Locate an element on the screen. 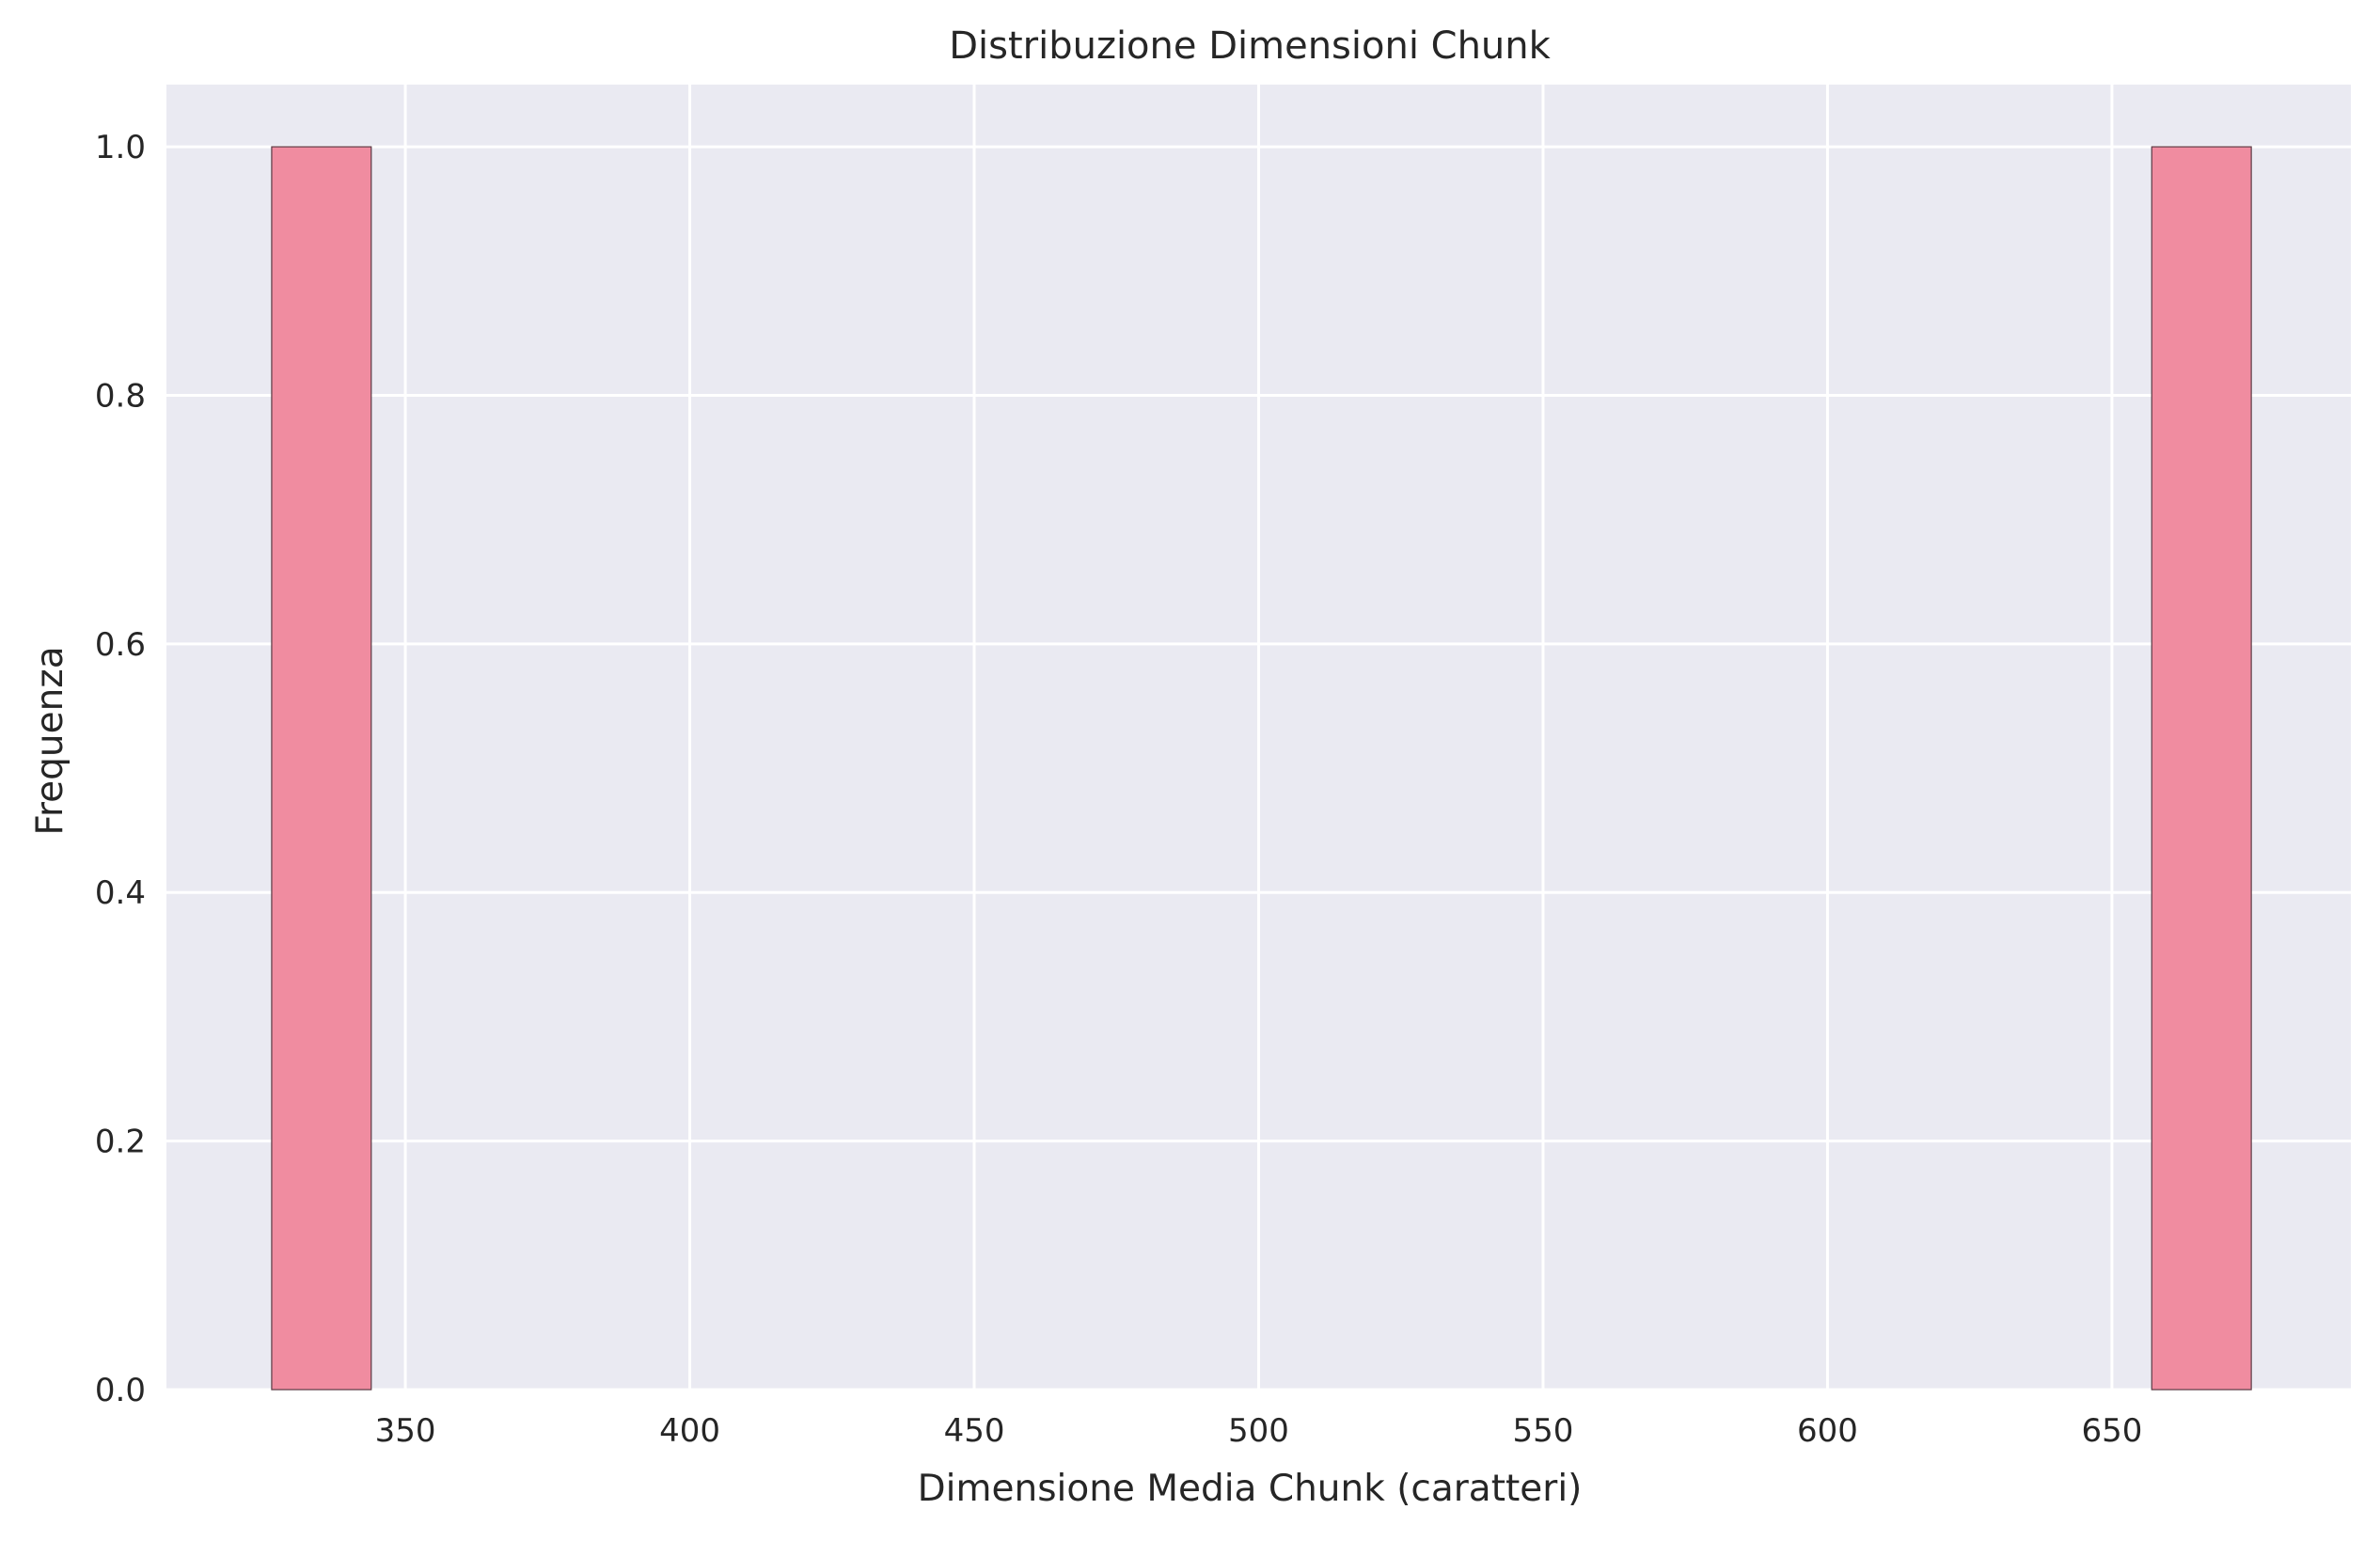  y-tick-label: 0.2 is located at coordinates (120, 1142).